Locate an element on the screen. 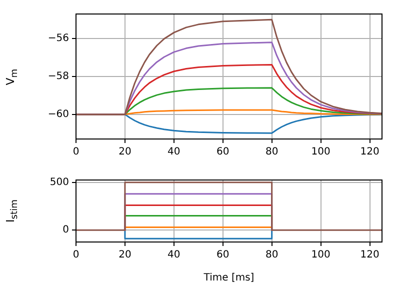  y-tick-label: 500 is located at coordinates (59, 182).